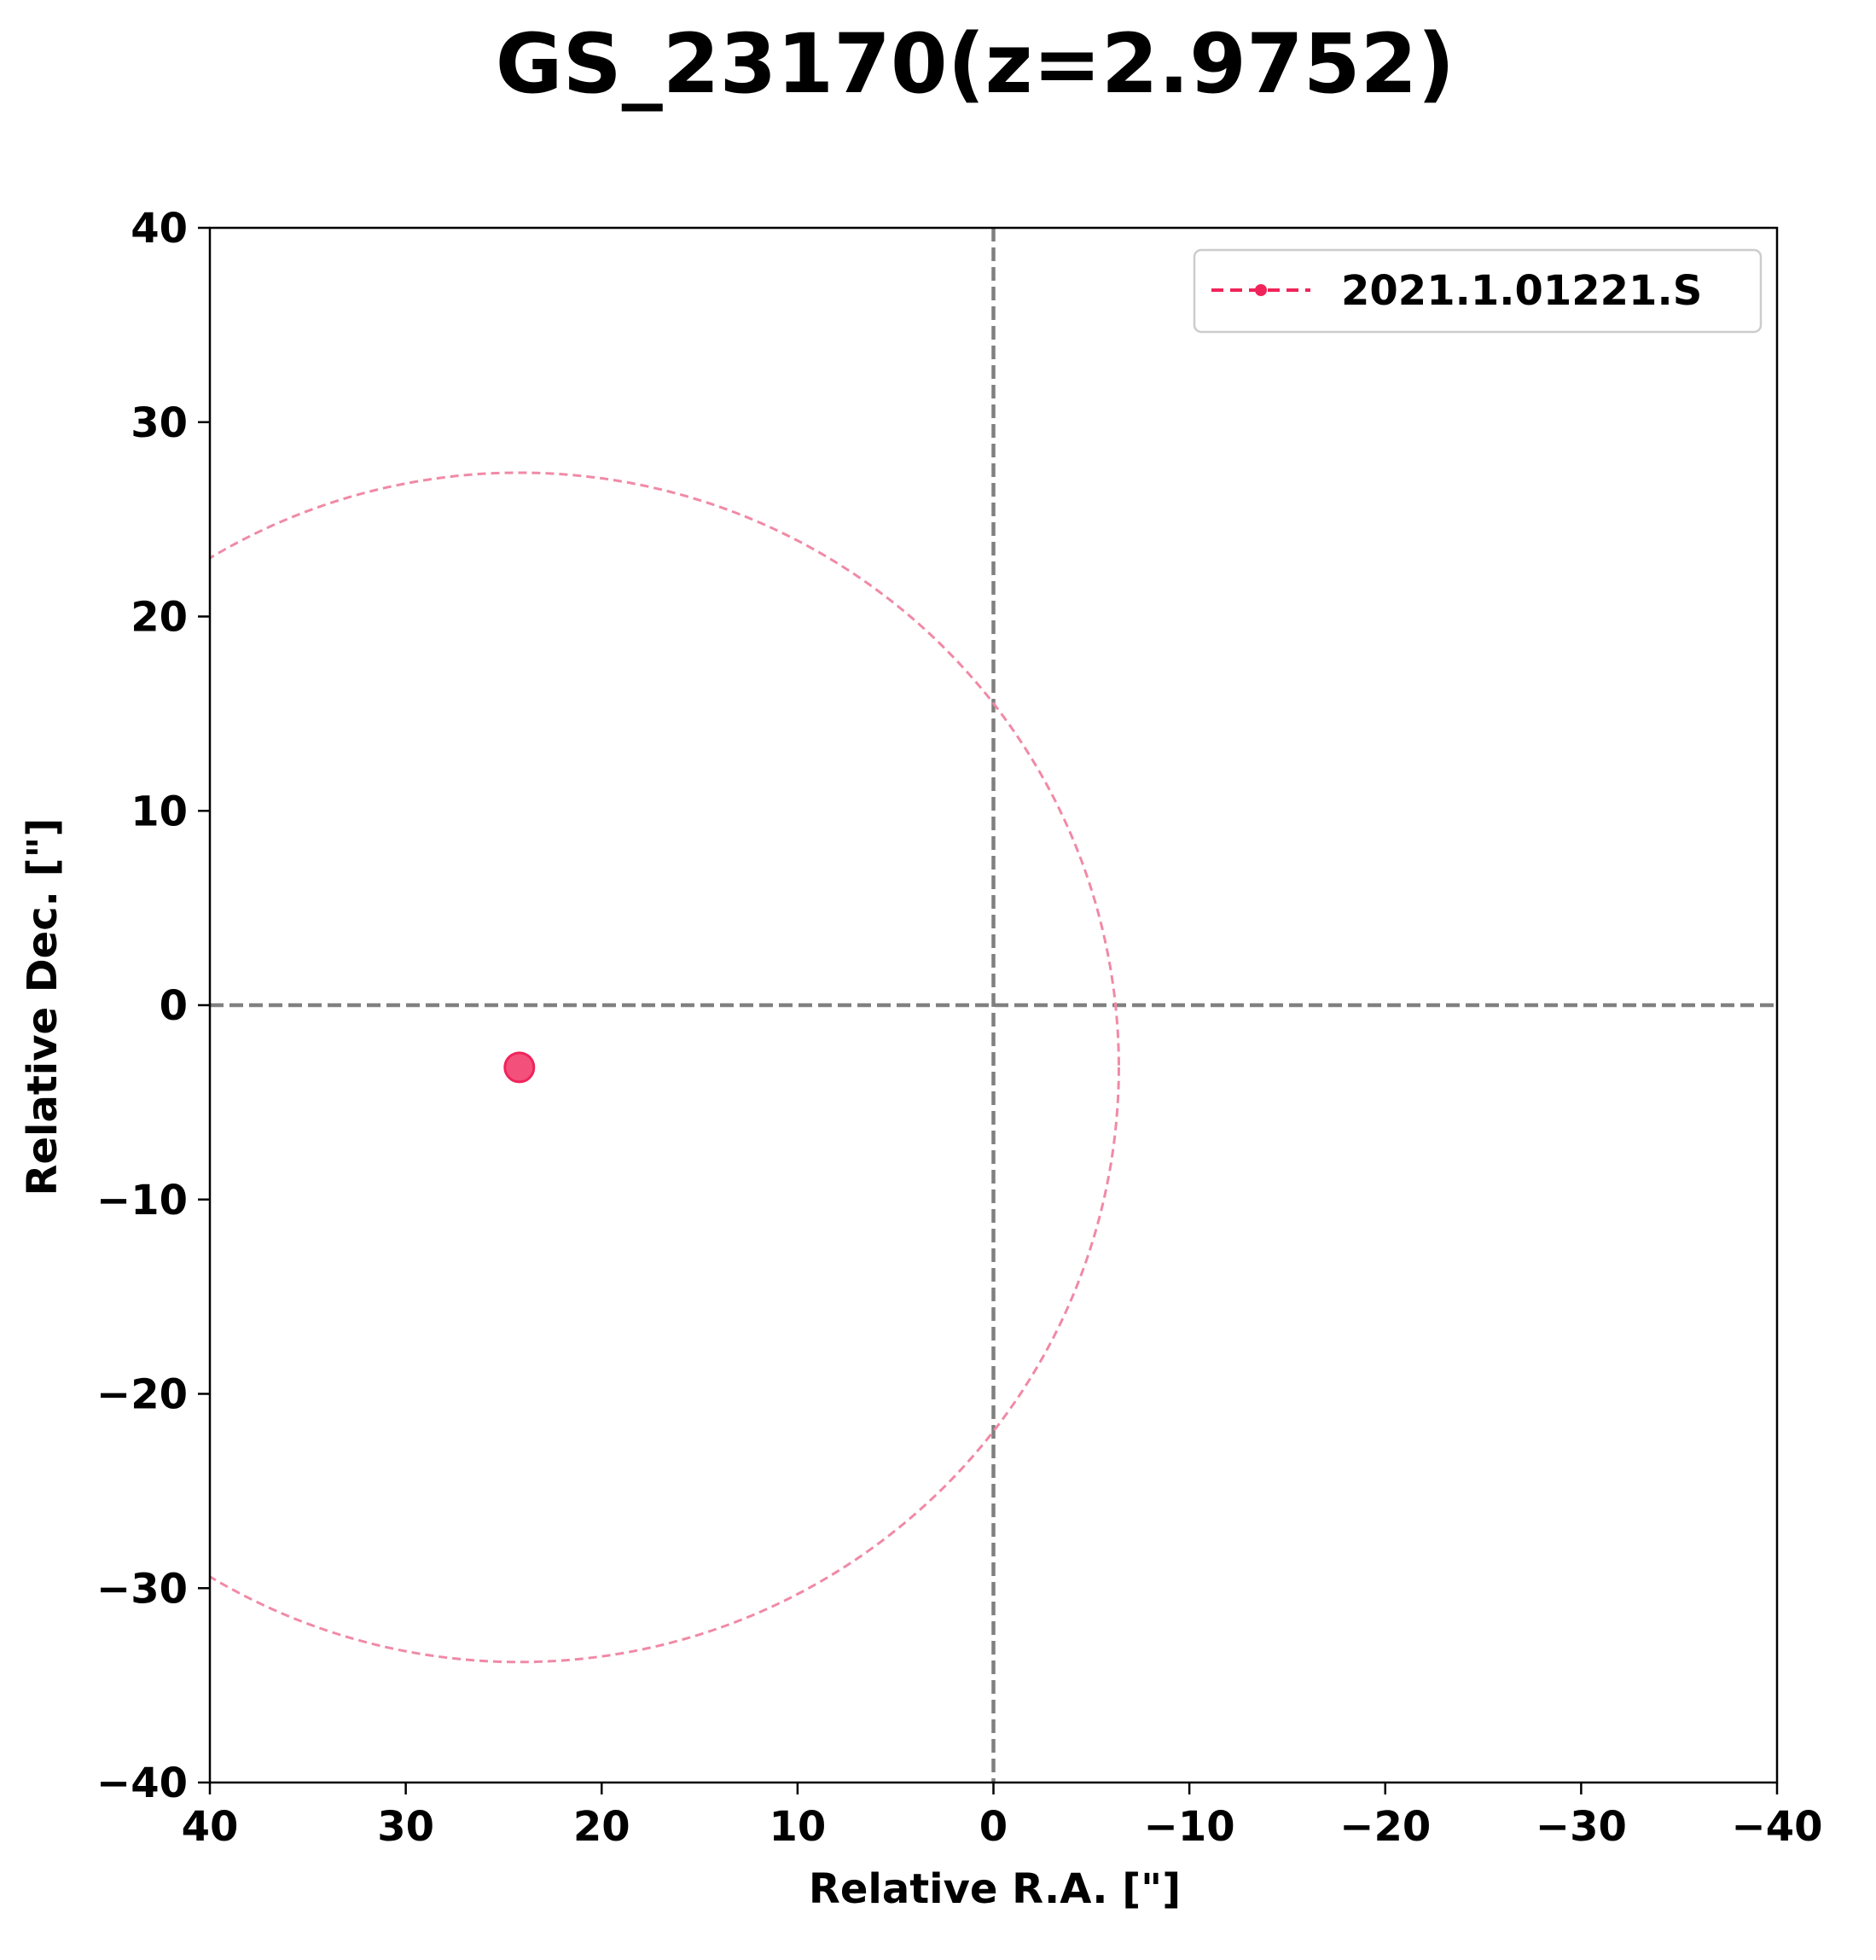 The image size is (1876, 1960). Describe the element at coordinates (601, 1827) in the screenshot. I see `x-tick-label: 20` at that location.